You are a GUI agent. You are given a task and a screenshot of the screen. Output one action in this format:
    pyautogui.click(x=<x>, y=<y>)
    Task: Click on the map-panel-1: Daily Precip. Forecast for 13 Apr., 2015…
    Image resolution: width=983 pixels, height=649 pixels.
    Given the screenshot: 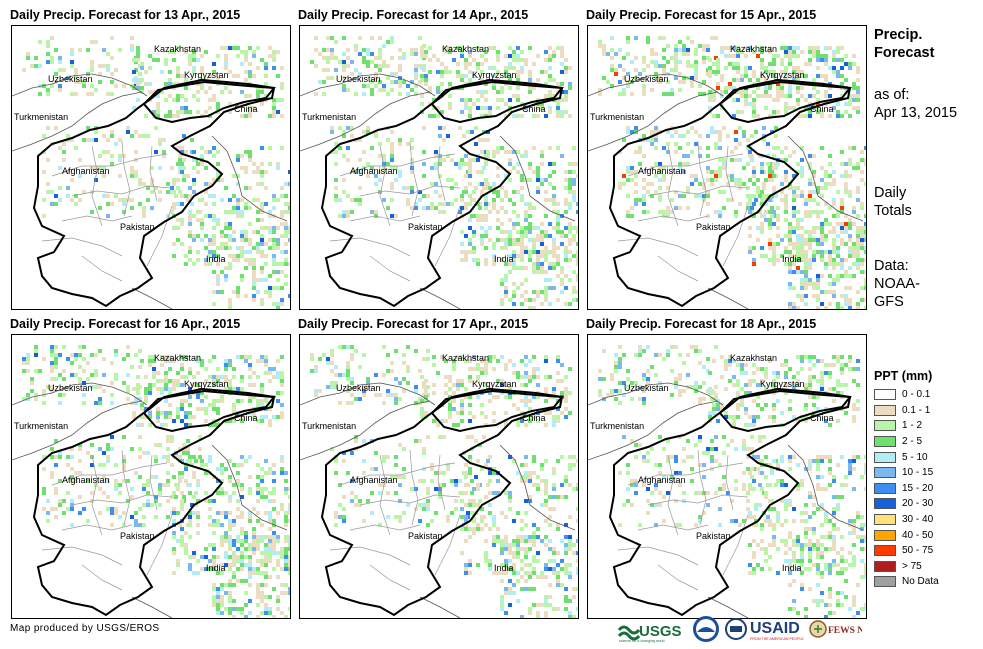 What is the action you would take?
    pyautogui.click(x=150, y=159)
    